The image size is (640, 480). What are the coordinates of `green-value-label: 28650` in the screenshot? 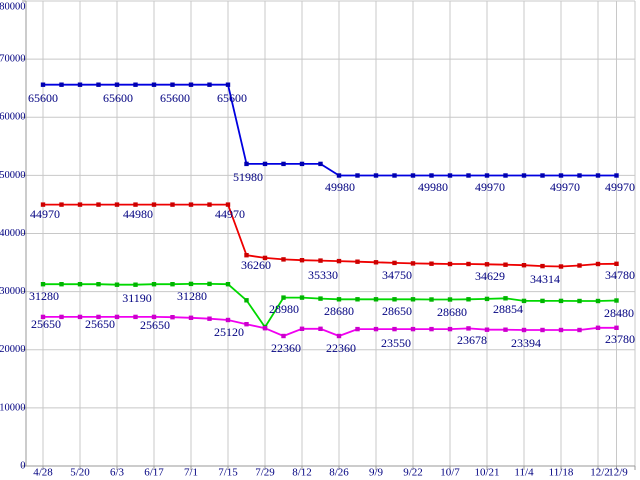 It's located at (397, 311).